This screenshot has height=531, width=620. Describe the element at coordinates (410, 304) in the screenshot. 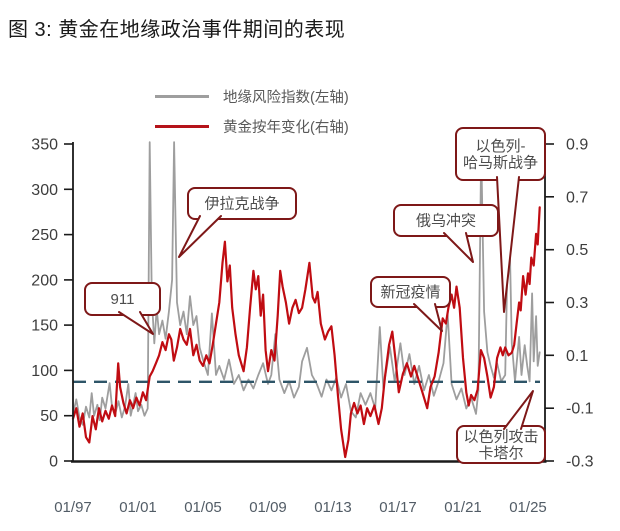

I see `annotation-covid: 新冠疫情` at that location.